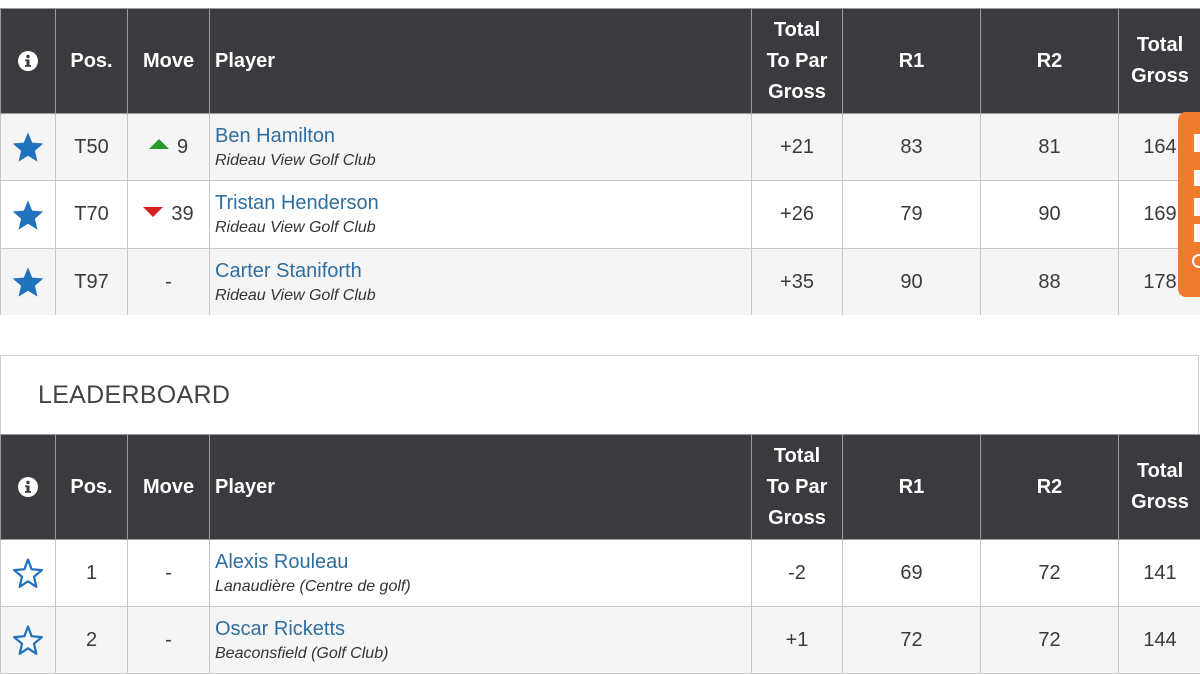 This screenshot has height=674, width=1200. What do you see at coordinates (1159, 640) in the screenshot?
I see `total-gross-cell: 144` at bounding box center [1159, 640].